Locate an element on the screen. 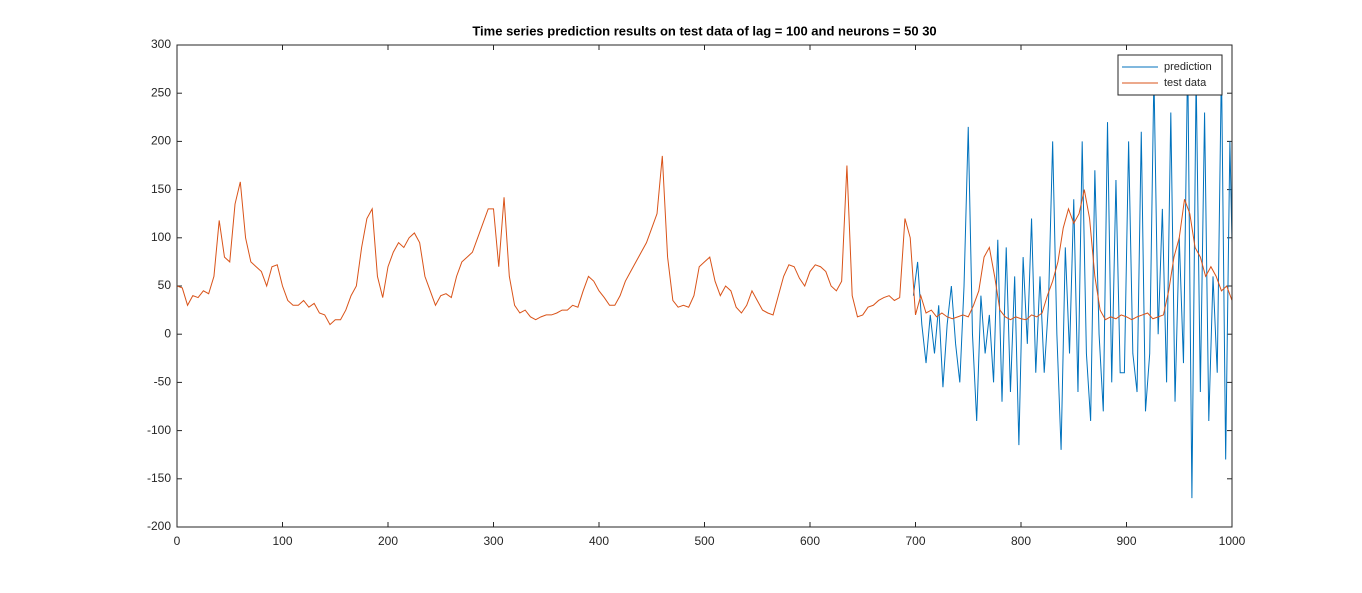 This screenshot has height=593, width=1362. legend-box is located at coordinates (1170, 75).